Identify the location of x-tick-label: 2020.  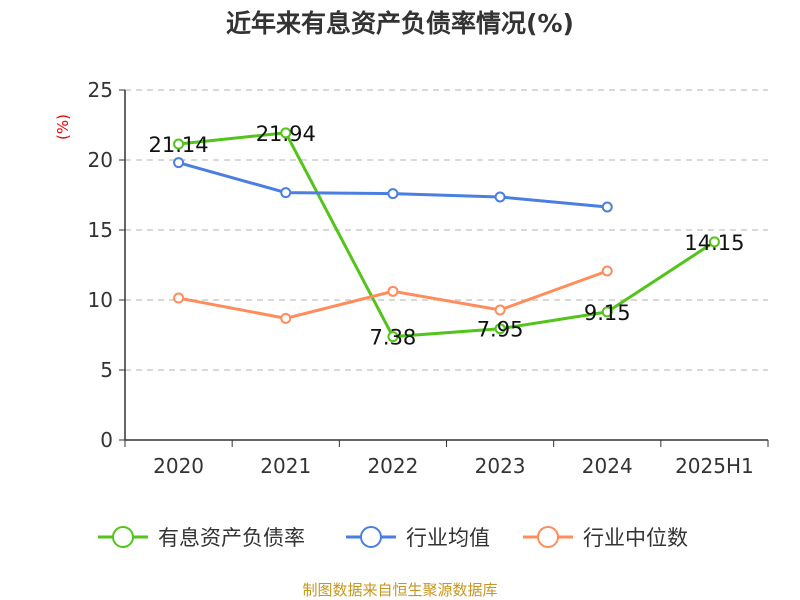
(178, 466).